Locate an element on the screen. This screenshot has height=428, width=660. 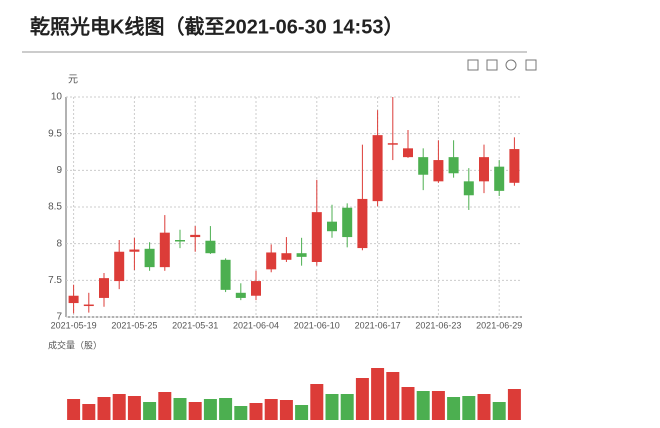
toolbar is located at coordinates (502, 65).